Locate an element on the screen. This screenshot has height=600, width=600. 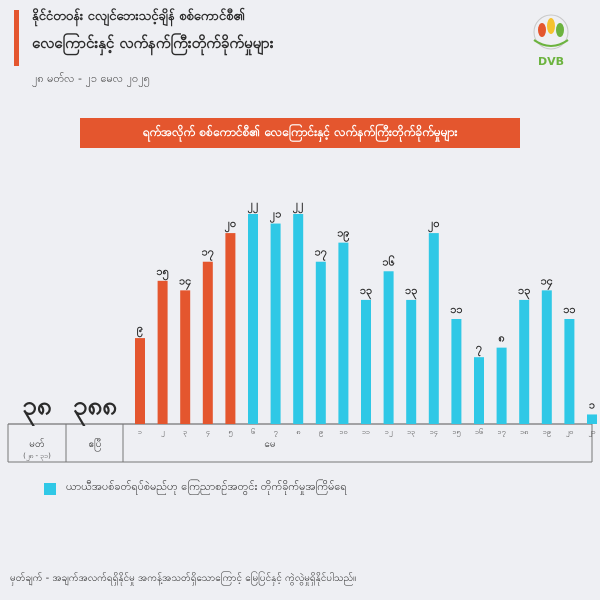
x-tick-label: ၇ is located at coordinates (276, 432).